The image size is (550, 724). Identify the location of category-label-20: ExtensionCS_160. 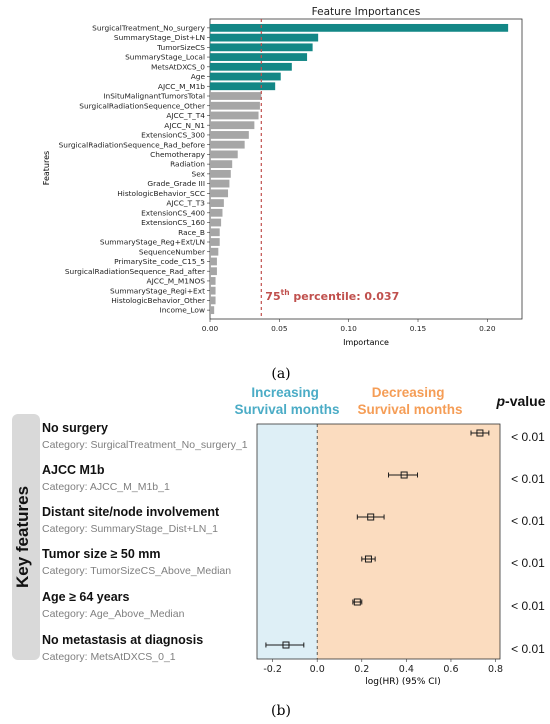
(173, 222).